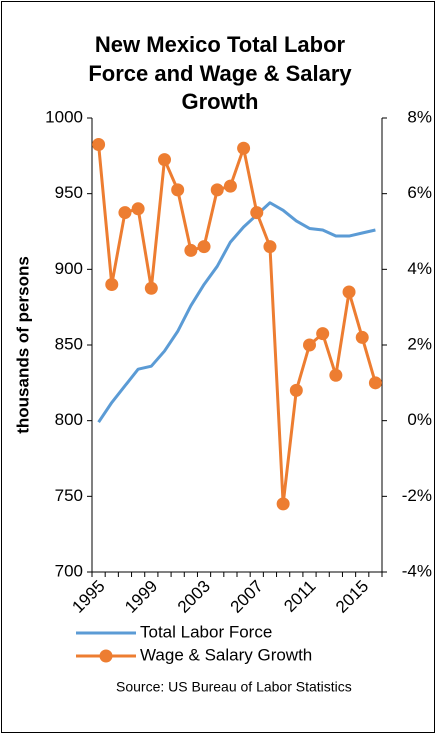 This screenshot has height=734, width=436. Describe the element at coordinates (69, 495) in the screenshot. I see `y-tick-label: 750` at that location.